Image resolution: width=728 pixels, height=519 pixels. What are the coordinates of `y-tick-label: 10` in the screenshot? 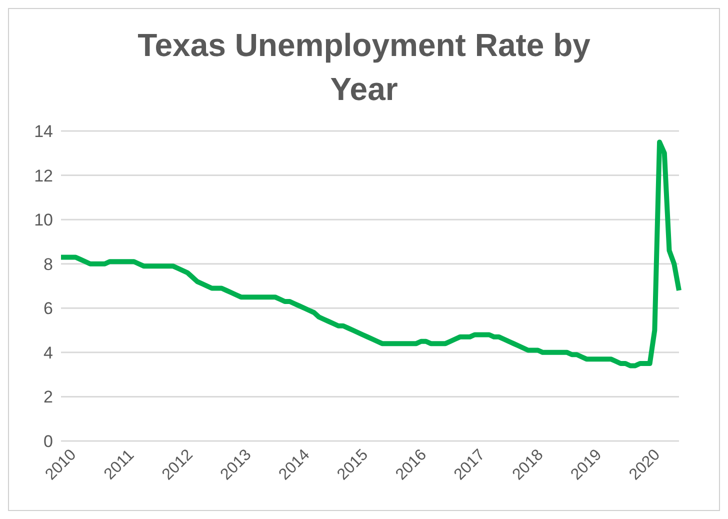 It's located at (43, 220).